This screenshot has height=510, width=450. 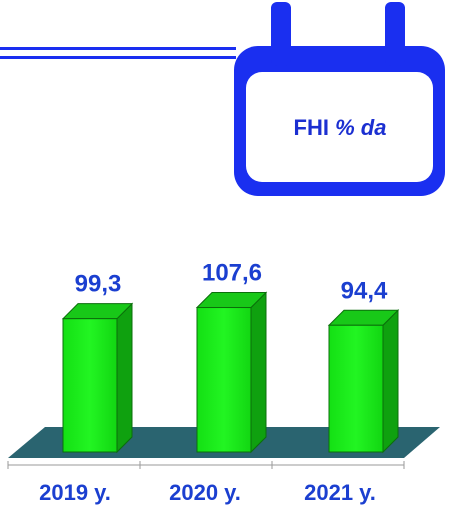 I want to click on badge-label: FHI % da, so click(x=340, y=127).